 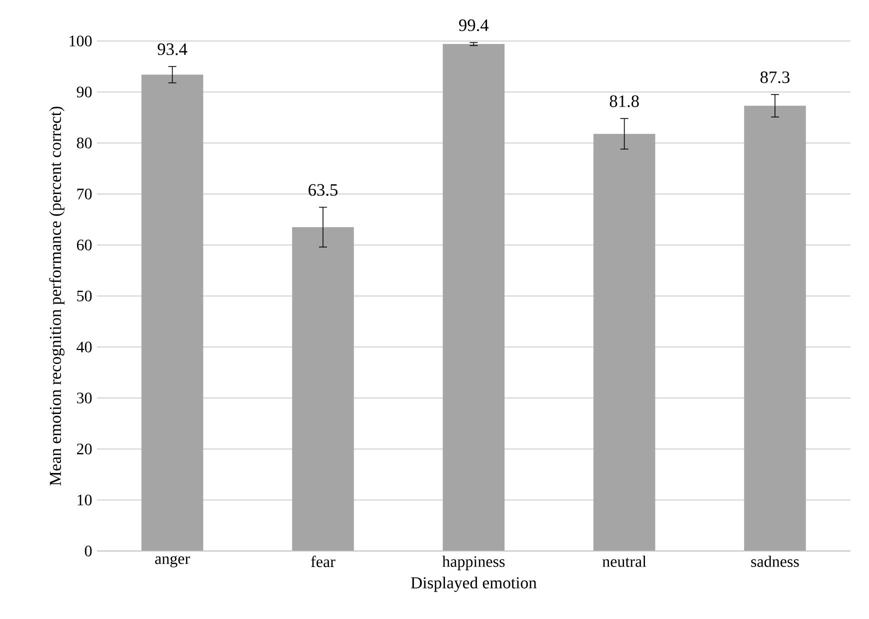 What do you see at coordinates (84, 245) in the screenshot?
I see `y-tick-label: 60` at bounding box center [84, 245].